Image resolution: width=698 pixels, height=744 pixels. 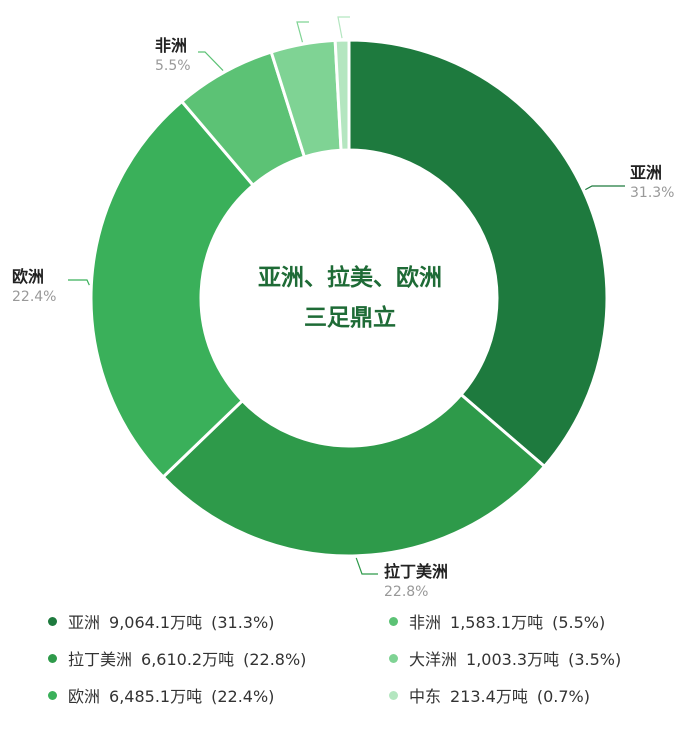 What do you see at coordinates (646, 172) in the screenshot?
I see `label-asia-name: 亚洲` at bounding box center [646, 172].